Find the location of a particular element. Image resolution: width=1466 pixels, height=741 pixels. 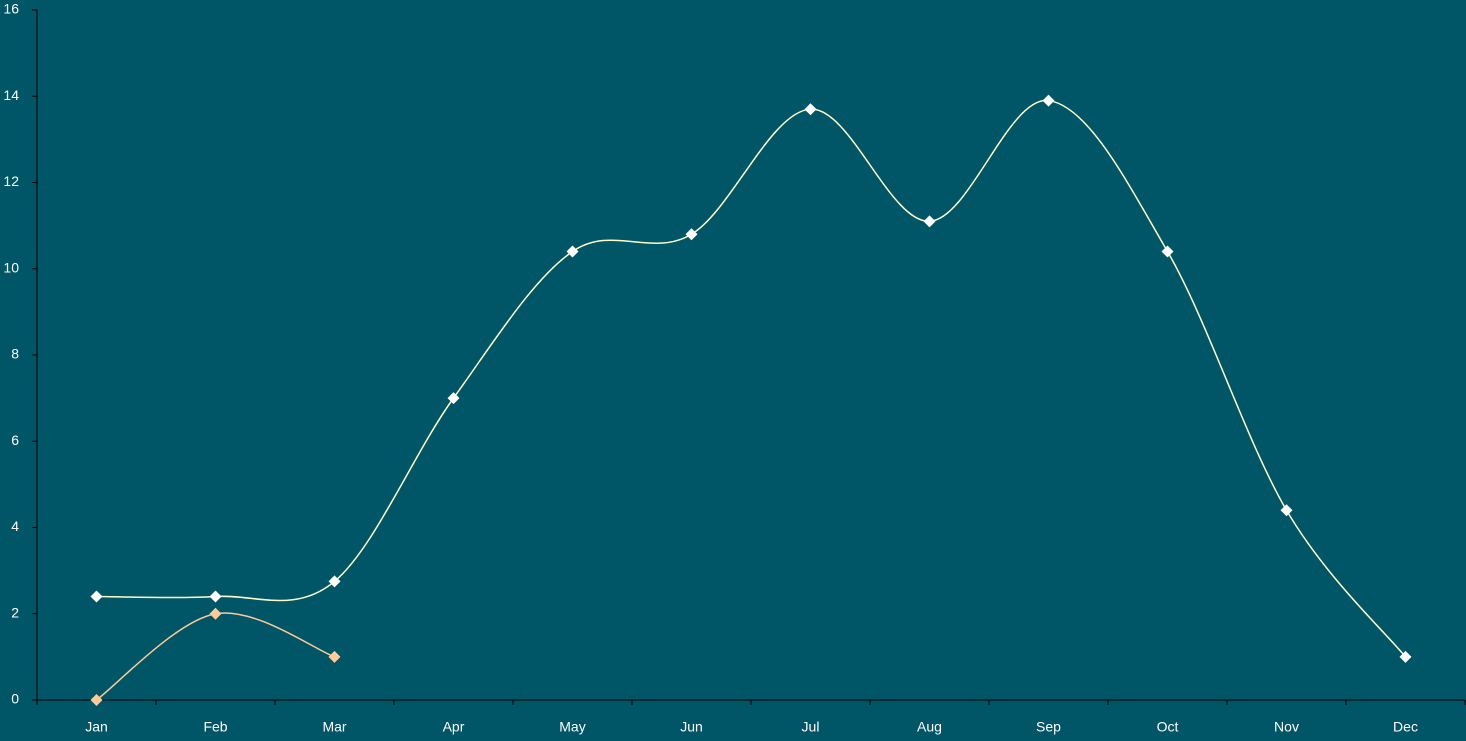

x-tick-label: Dec is located at coordinates (1405, 727).